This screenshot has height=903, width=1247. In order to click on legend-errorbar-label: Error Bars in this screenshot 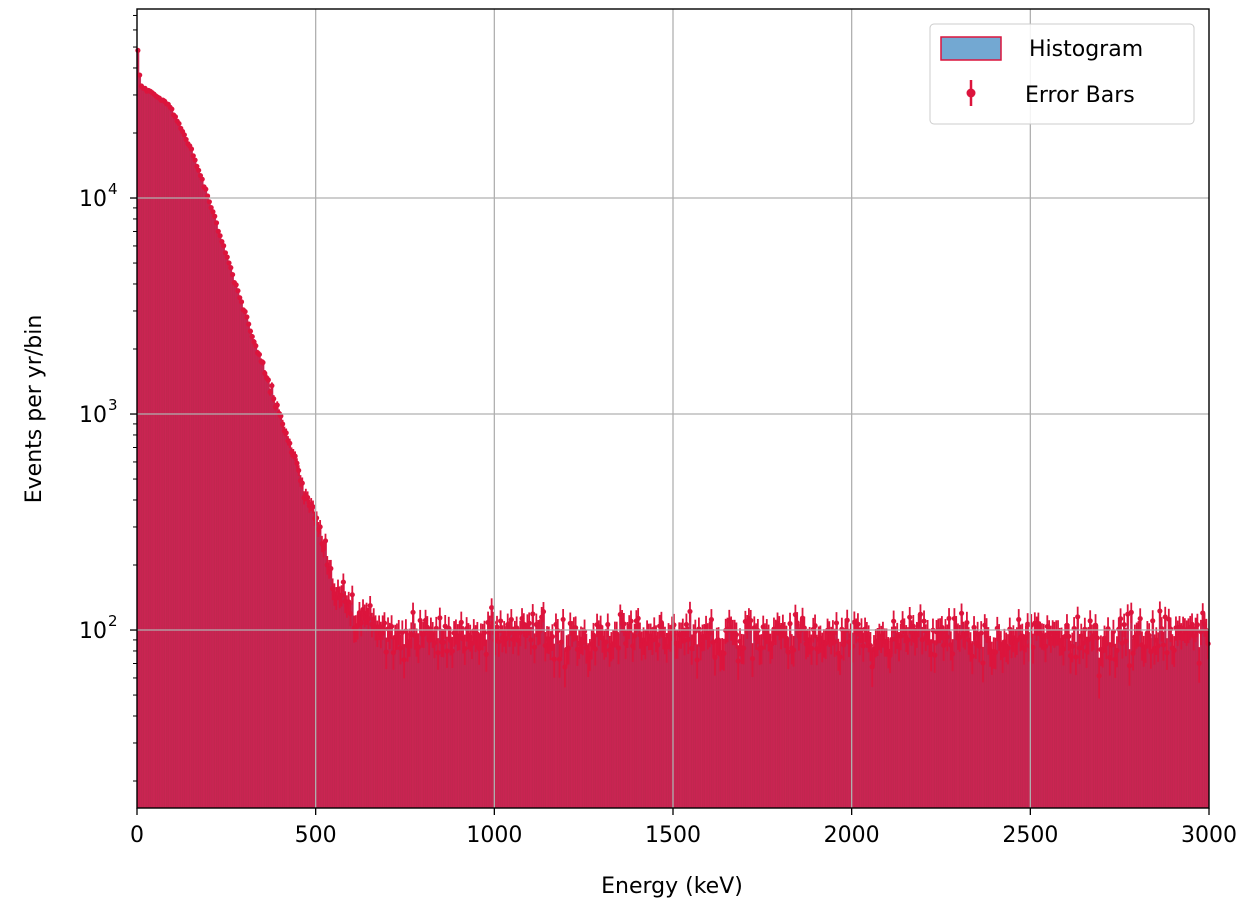, I will do `click(1080, 95)`.